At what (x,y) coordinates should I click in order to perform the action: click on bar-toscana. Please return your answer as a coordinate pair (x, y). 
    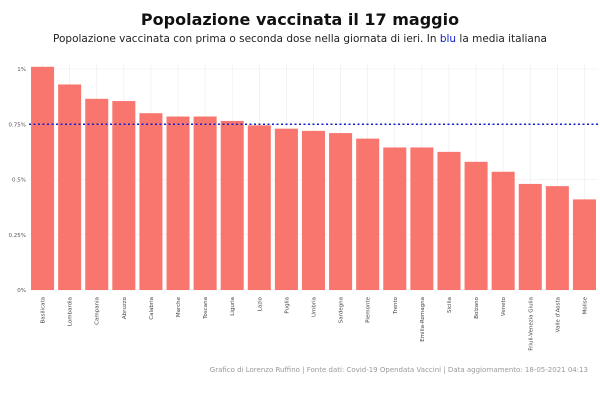
    Looking at the image, I should click on (205, 203).